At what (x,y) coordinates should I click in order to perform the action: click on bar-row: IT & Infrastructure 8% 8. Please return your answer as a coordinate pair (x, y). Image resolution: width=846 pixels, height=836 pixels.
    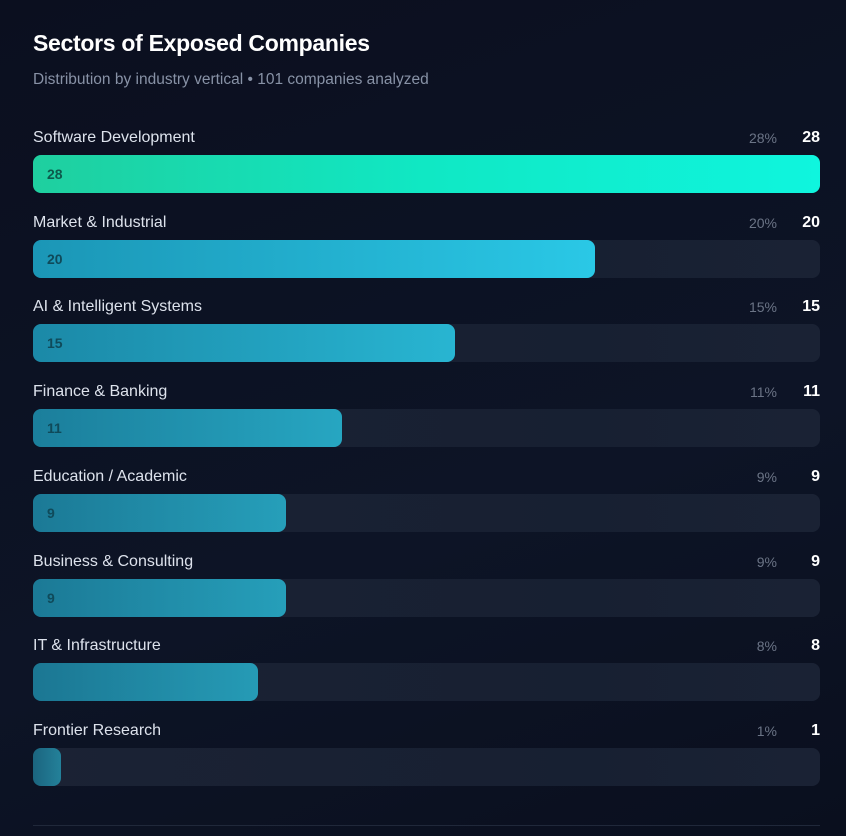
    Looking at the image, I should click on (426, 677).